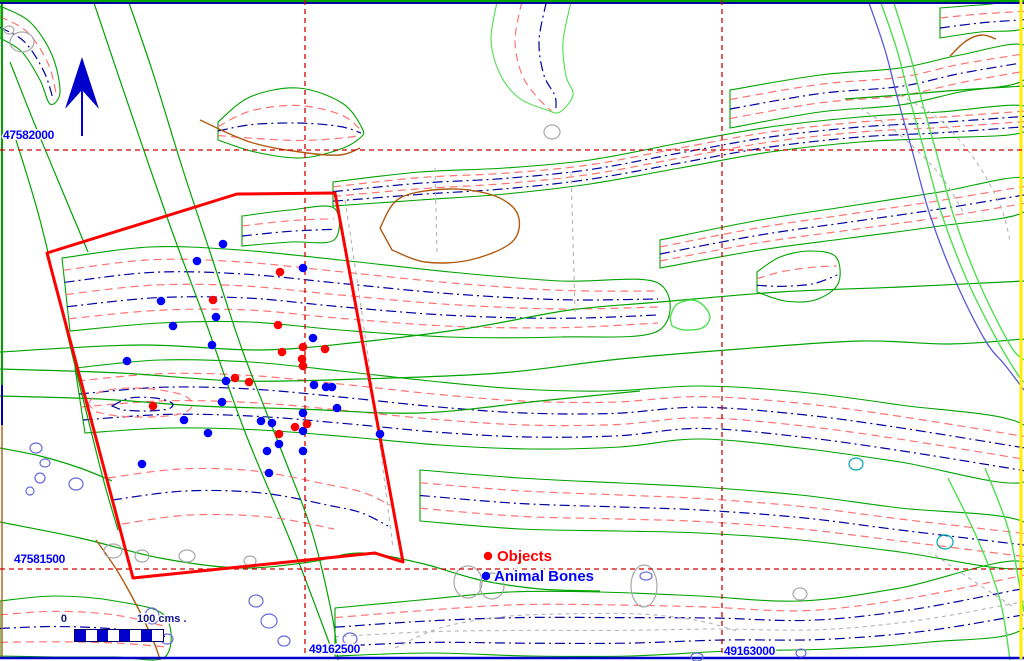 Image resolution: width=1024 pixels, height=661 pixels. I want to click on scalebar-zero-label: 0, so click(64, 619).